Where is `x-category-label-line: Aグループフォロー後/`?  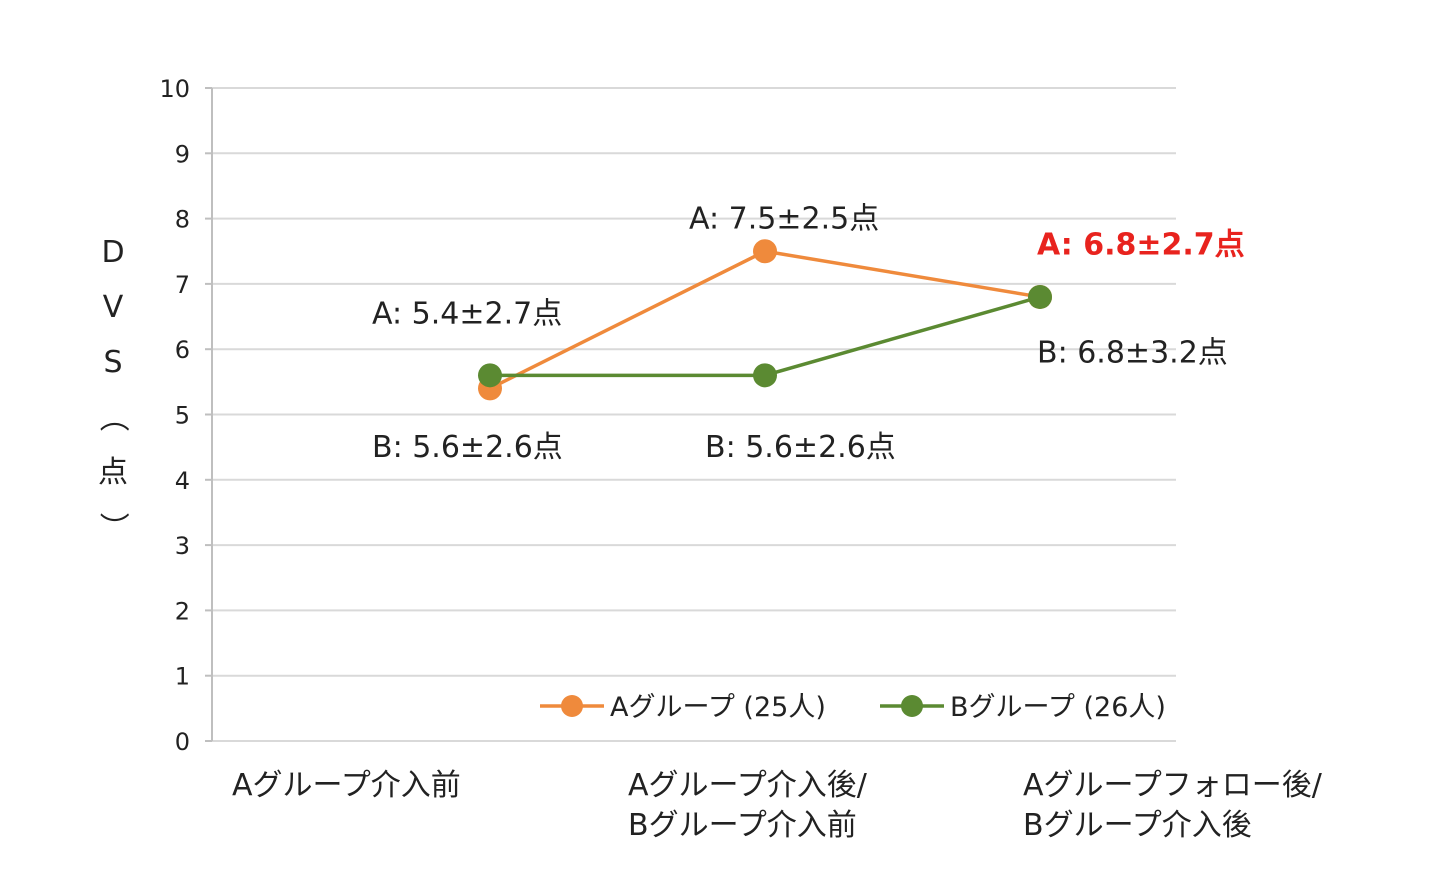
x-category-label-line: Aグループフォロー後/ is located at coordinates (1173, 785).